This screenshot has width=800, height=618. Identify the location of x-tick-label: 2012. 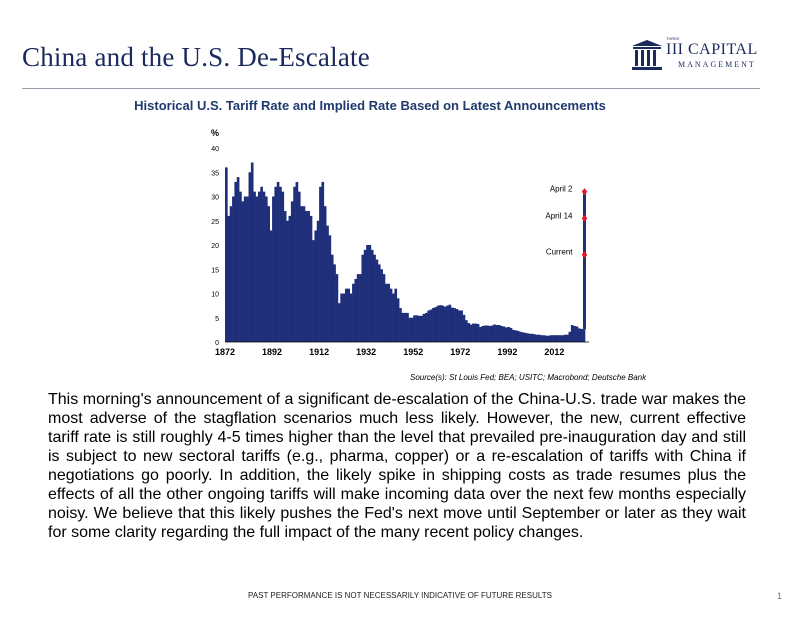
(554, 352).